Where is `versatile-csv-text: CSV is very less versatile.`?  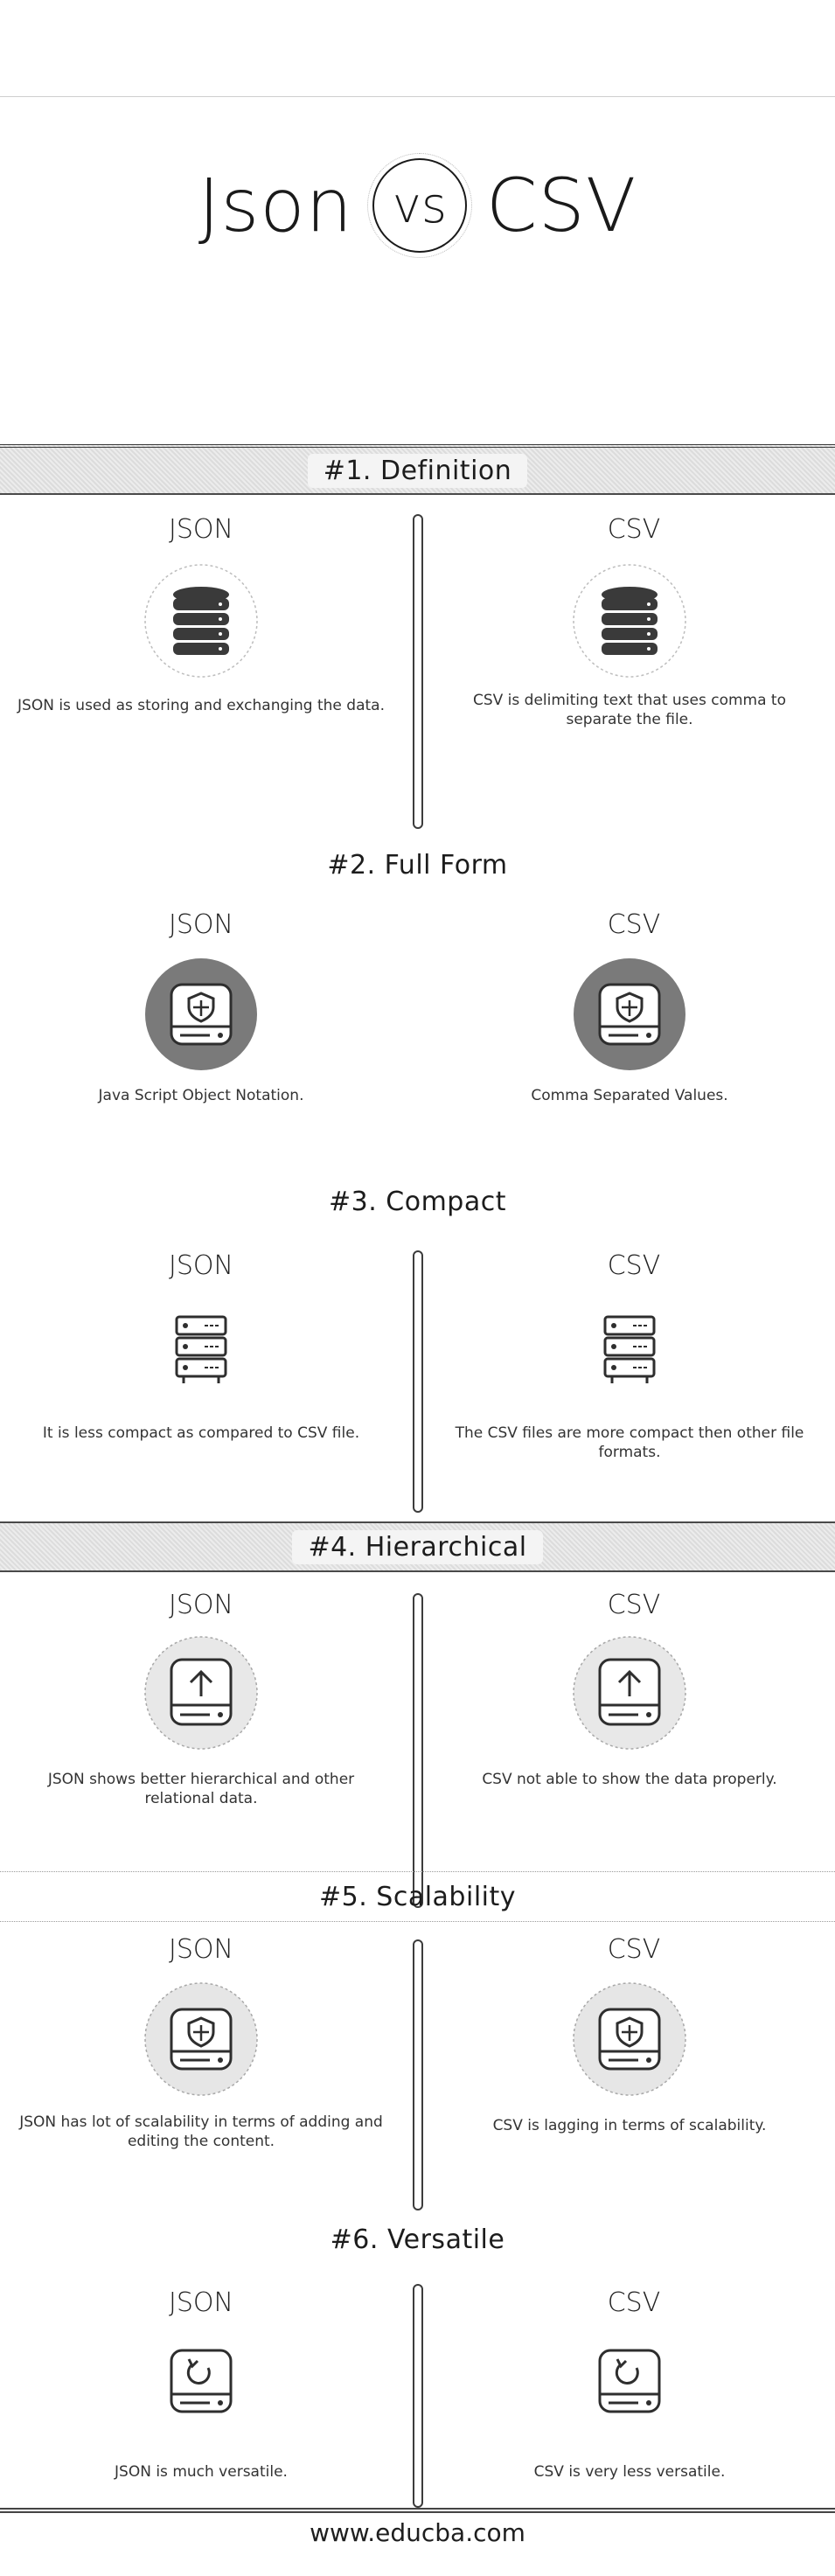 versatile-csv-text: CSV is very less versatile. is located at coordinates (629, 2472).